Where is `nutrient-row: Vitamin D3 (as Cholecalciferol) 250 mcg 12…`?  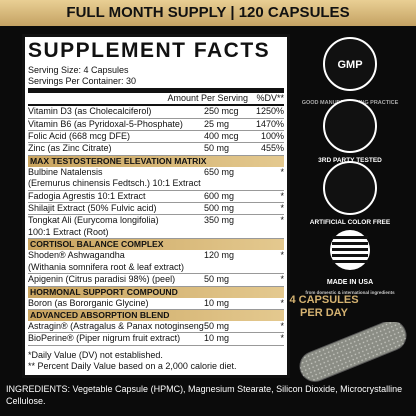 nutrient-row: Vitamin D3 (as Cholecalciferol) 250 mcg 12… is located at coordinates (156, 112).